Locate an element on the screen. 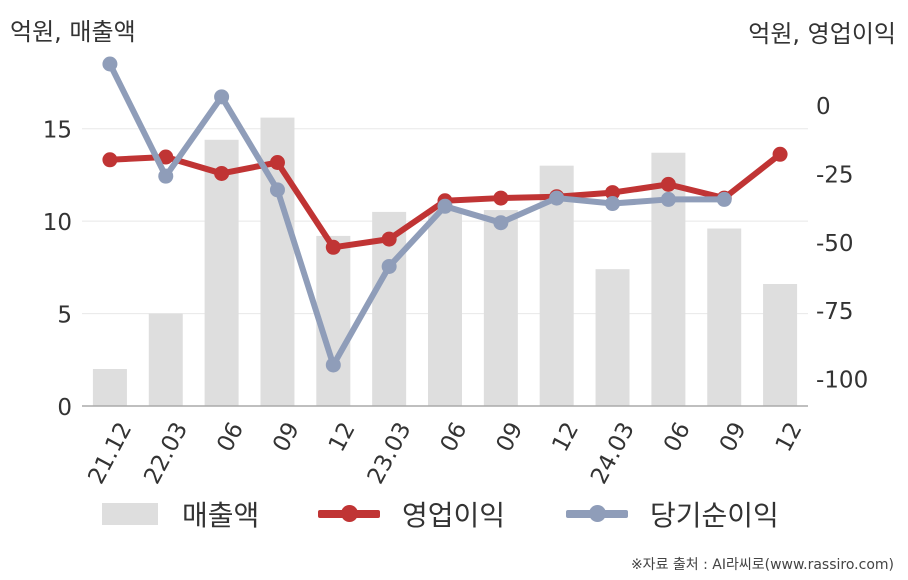 This screenshot has height=580, width=908. right-y-tick-label: -100 is located at coordinates (842, 381).